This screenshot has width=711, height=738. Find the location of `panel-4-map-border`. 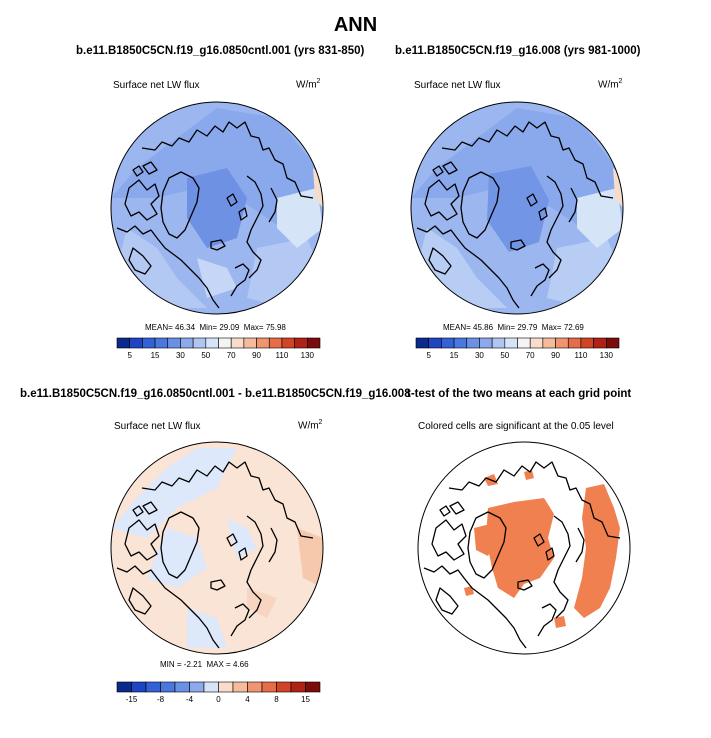

panel-4-map-border is located at coordinates (524, 548).